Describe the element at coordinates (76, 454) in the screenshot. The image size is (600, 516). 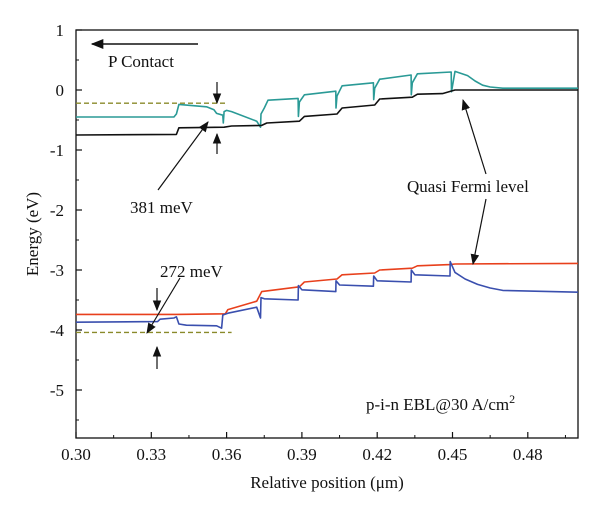
I see `x-tick-label: 0.30` at that location.